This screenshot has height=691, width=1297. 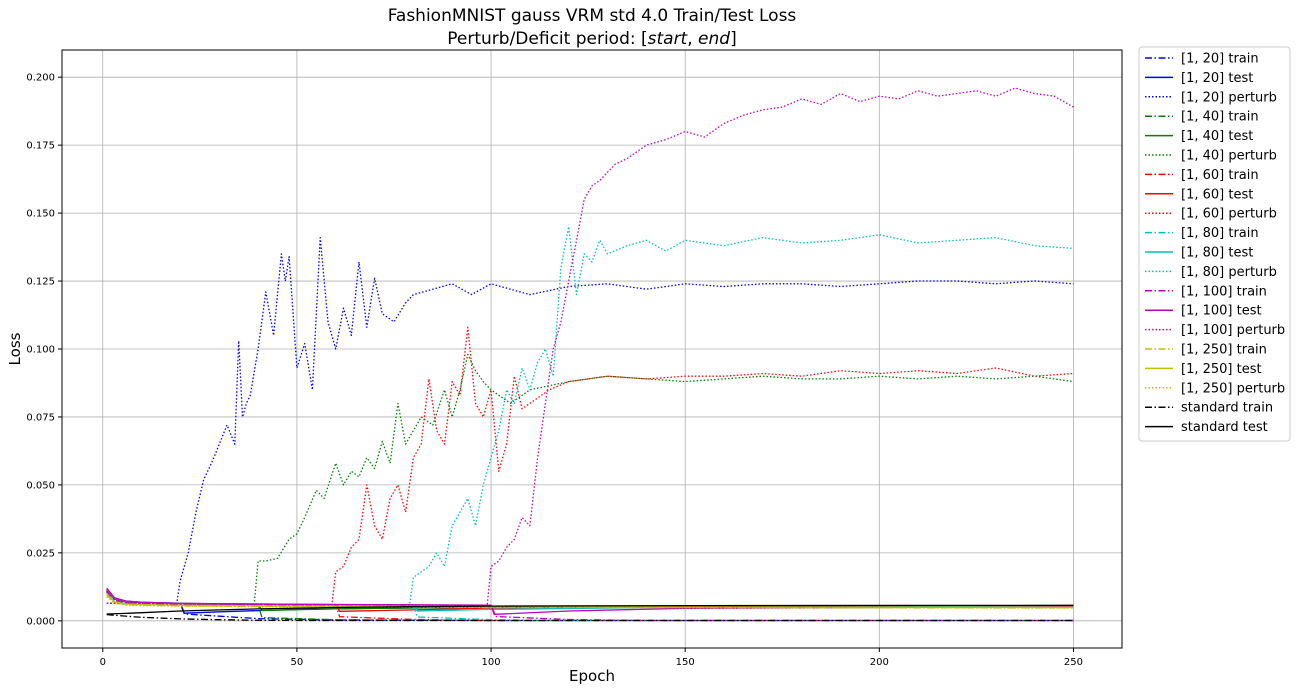 I want to click on legend-label: [1, 80] train, so click(x=1220, y=233).